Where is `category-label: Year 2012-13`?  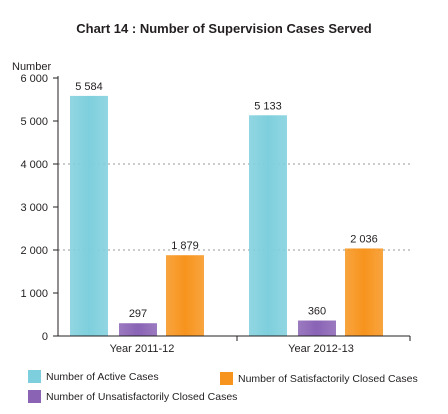 category-label: Year 2012-13 is located at coordinates (321, 349).